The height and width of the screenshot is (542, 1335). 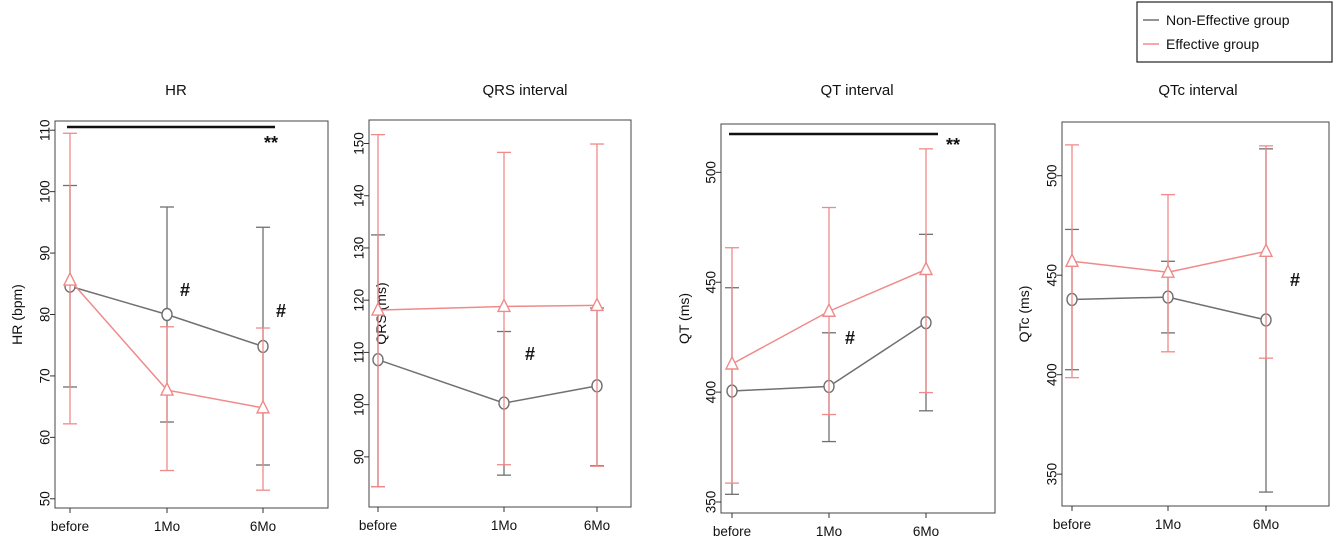 What do you see at coordinates (45, 314) in the screenshot?
I see `y-tick-label: 80` at bounding box center [45, 314].